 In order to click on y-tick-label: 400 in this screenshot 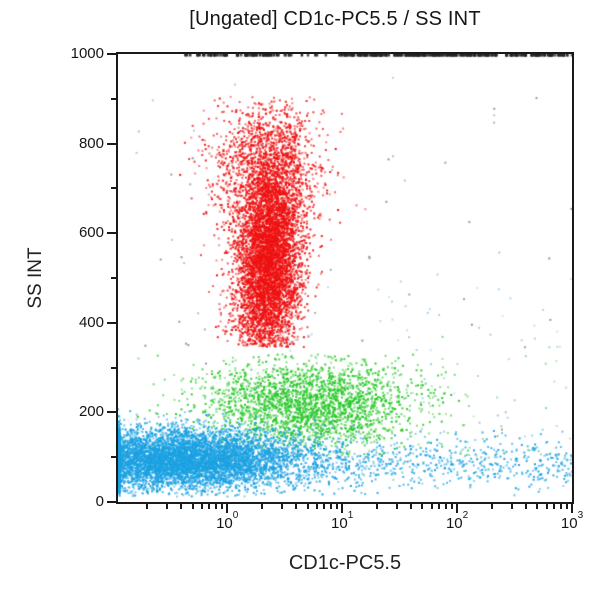, I will do `click(91, 322)`.